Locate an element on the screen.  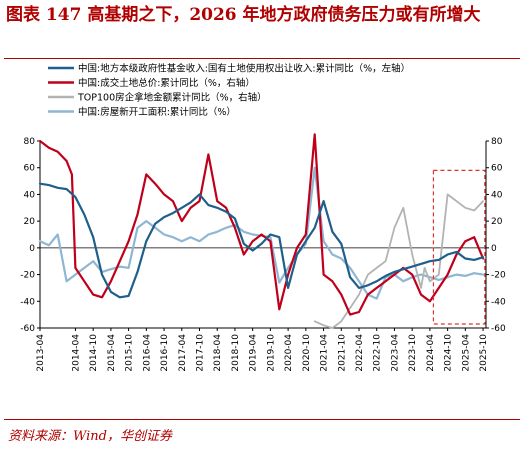
x-tick-label: 2014-10 is located at coordinates (94, 353).